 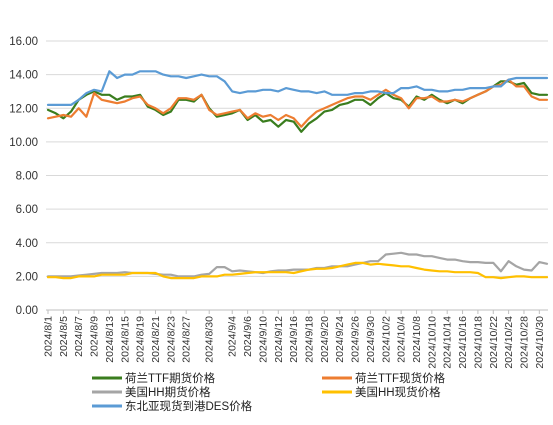 I want to click on x-tick-label: 2024/9/6, so click(x=248, y=336).